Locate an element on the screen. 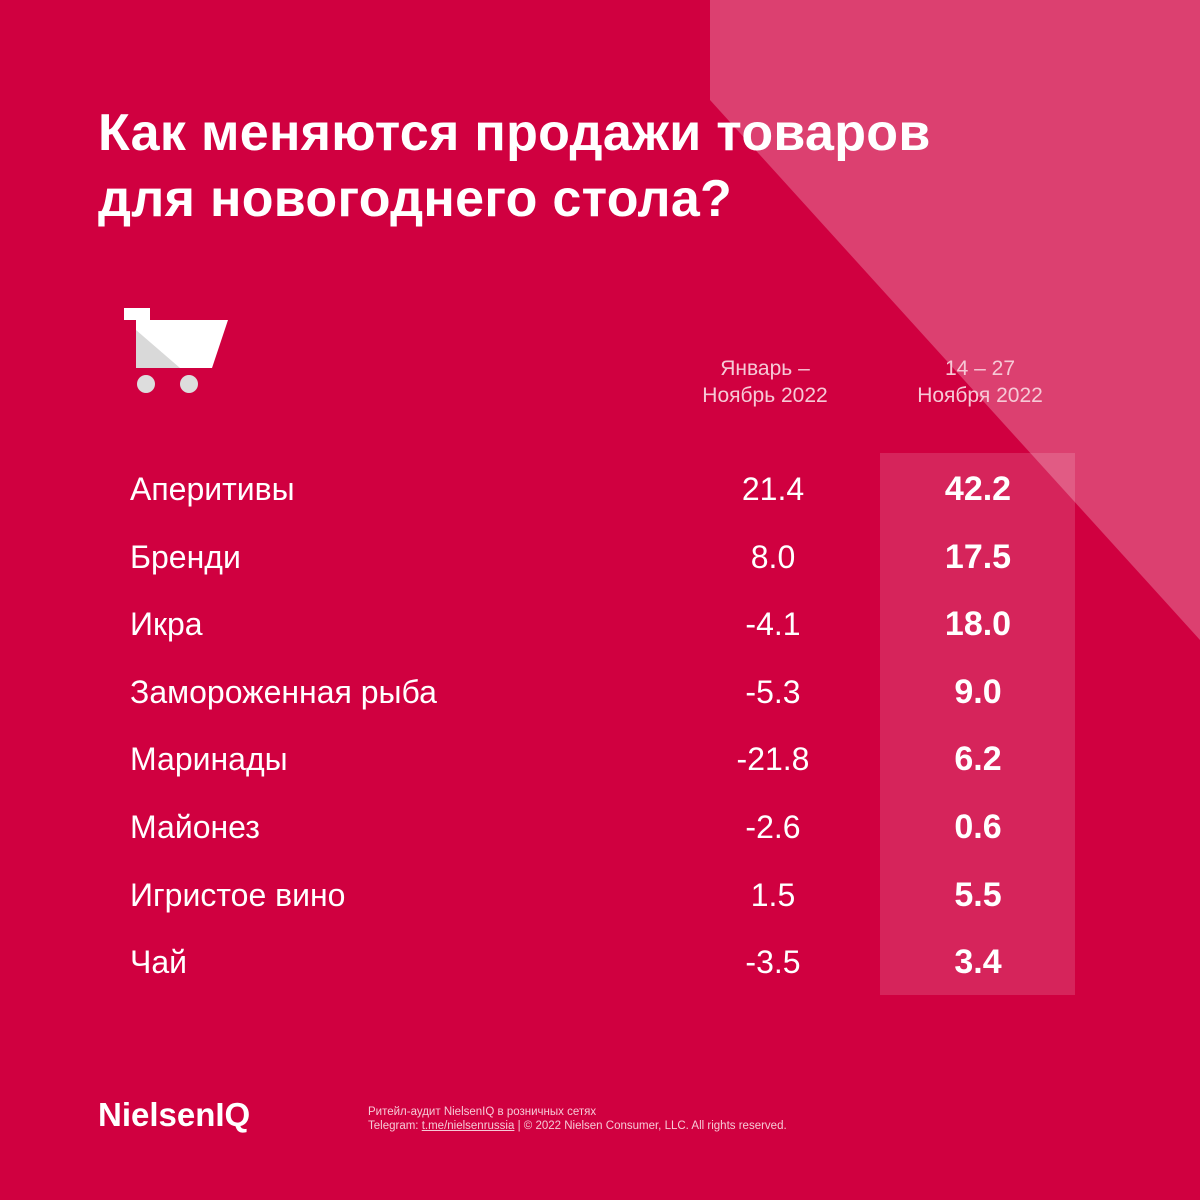 The image size is (1200, 1200). column-header: Январь – Ноябрь 2022 is located at coordinates (765, 382).